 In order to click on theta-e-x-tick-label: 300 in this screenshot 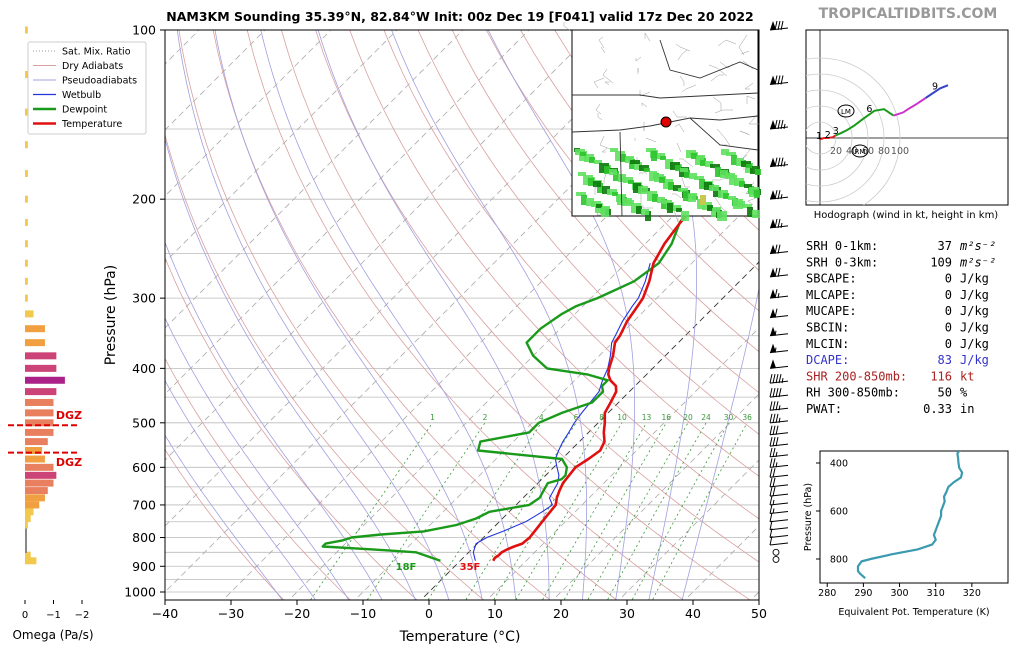, I will do `click(899, 593)`.